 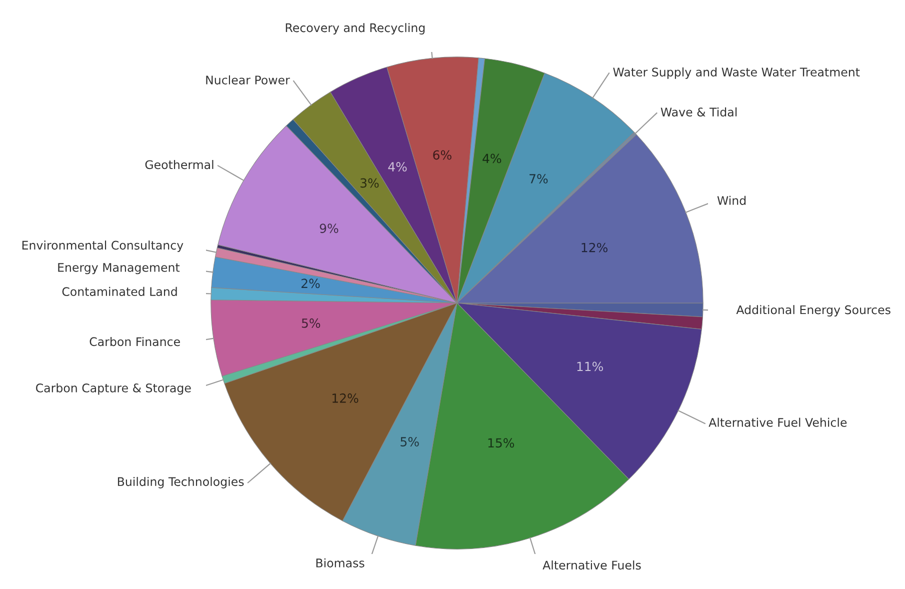 What do you see at coordinates (103, 246) in the screenshot?
I see `slice-label: Environmental Consultancy` at bounding box center [103, 246].